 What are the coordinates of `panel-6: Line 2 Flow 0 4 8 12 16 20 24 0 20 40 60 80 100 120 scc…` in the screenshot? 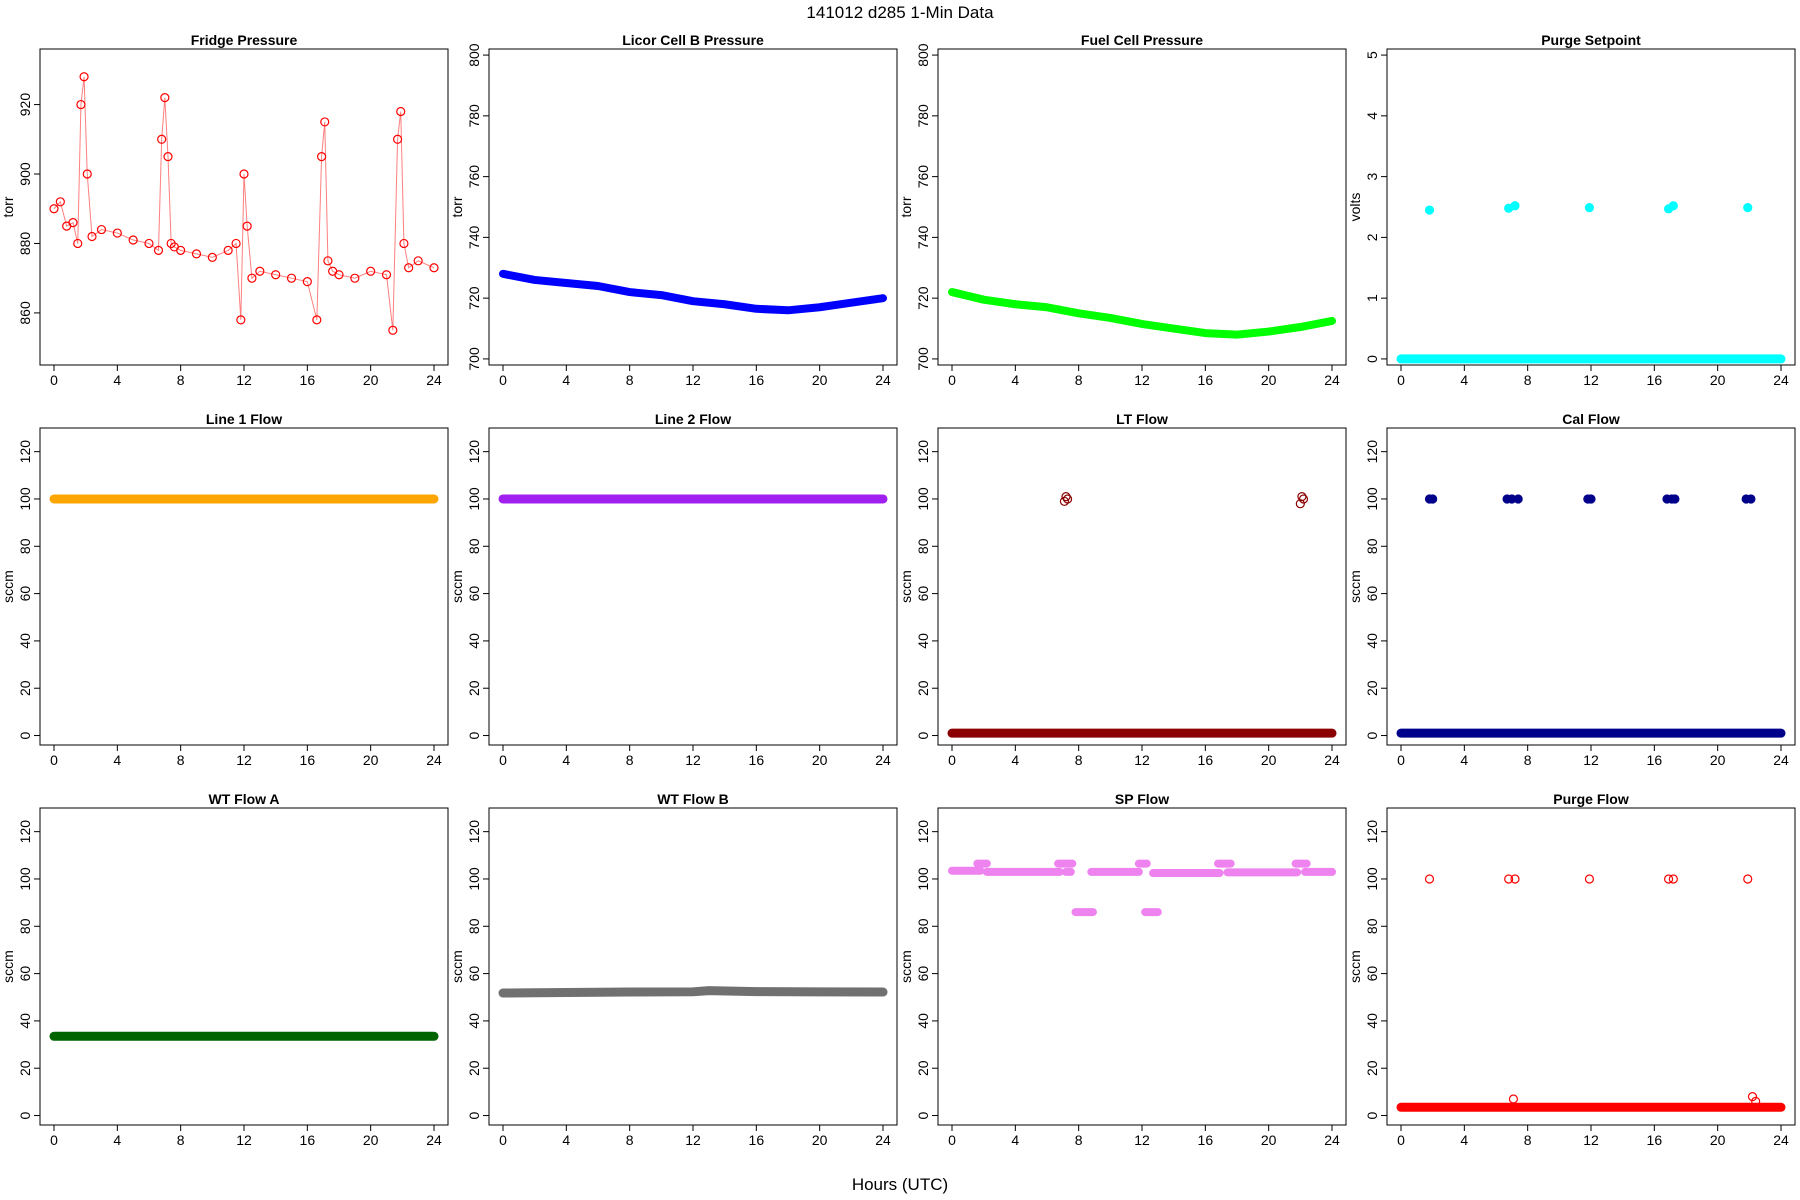 It's located at (673, 589).